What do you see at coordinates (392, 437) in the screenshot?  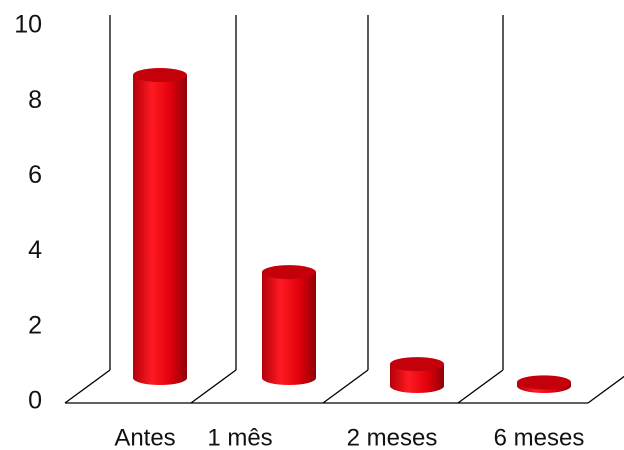 I see `x-category-label: 2 meses` at bounding box center [392, 437].